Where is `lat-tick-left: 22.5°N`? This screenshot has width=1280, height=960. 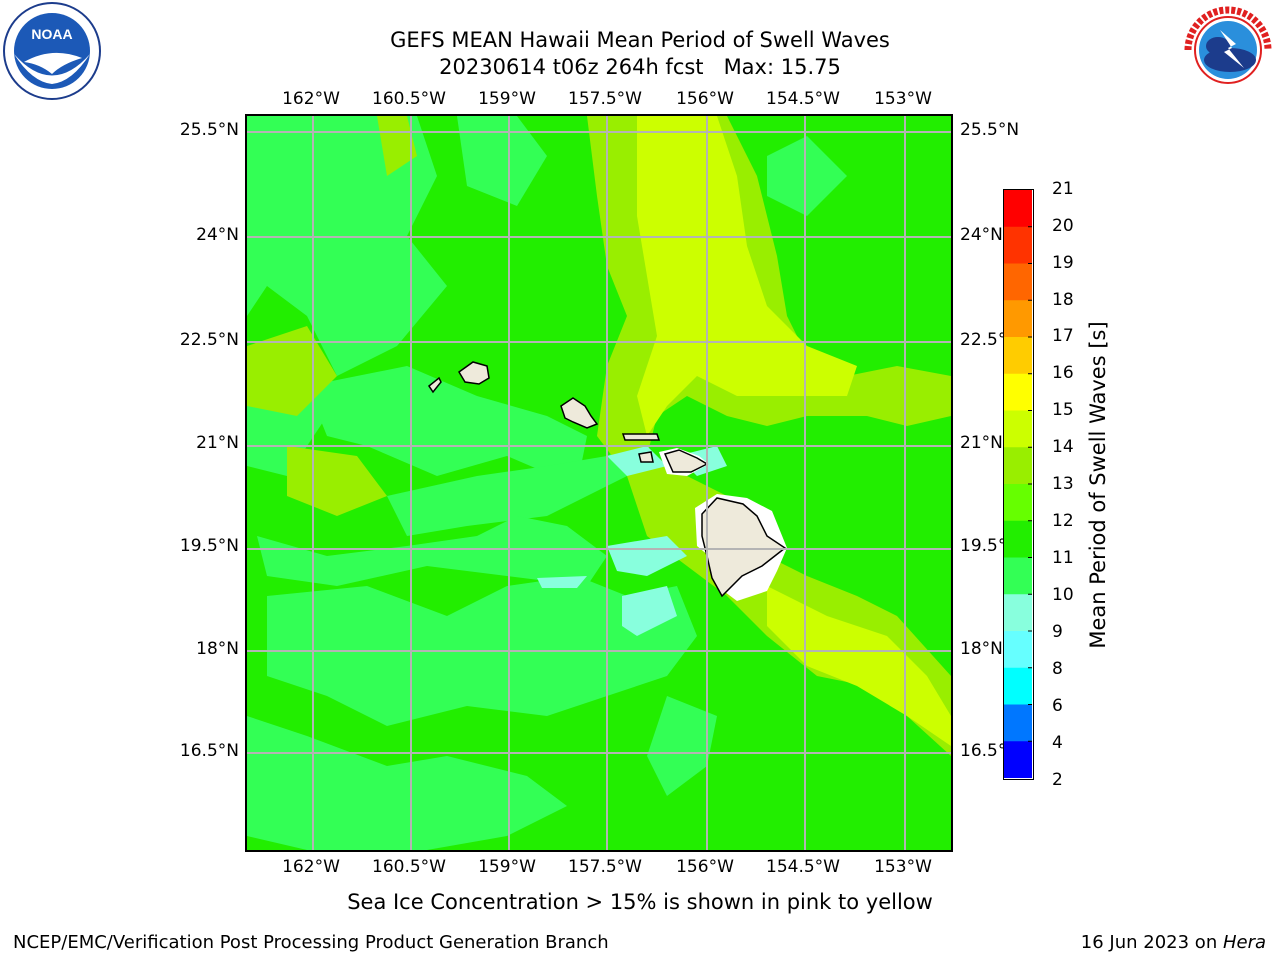
lat-tick-left: 22.5°N is located at coordinates (209, 340).